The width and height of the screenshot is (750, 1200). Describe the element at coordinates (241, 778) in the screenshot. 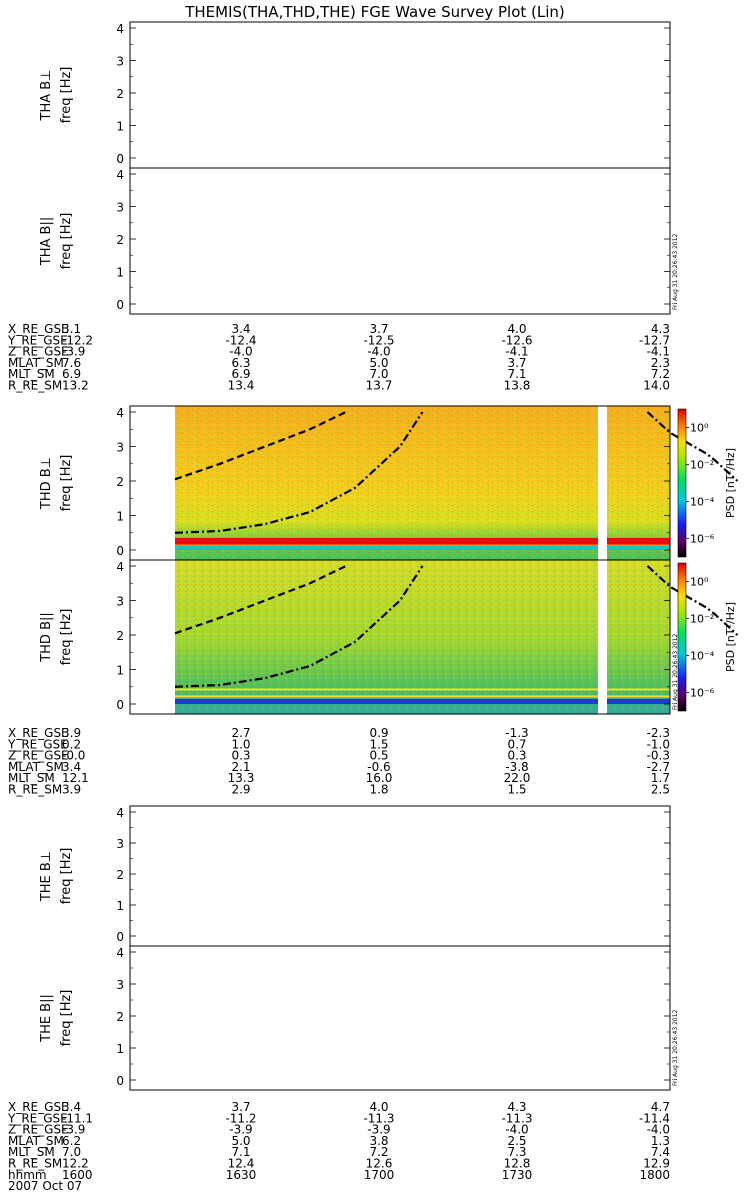

I see `orbit-value: 13.3` at that location.